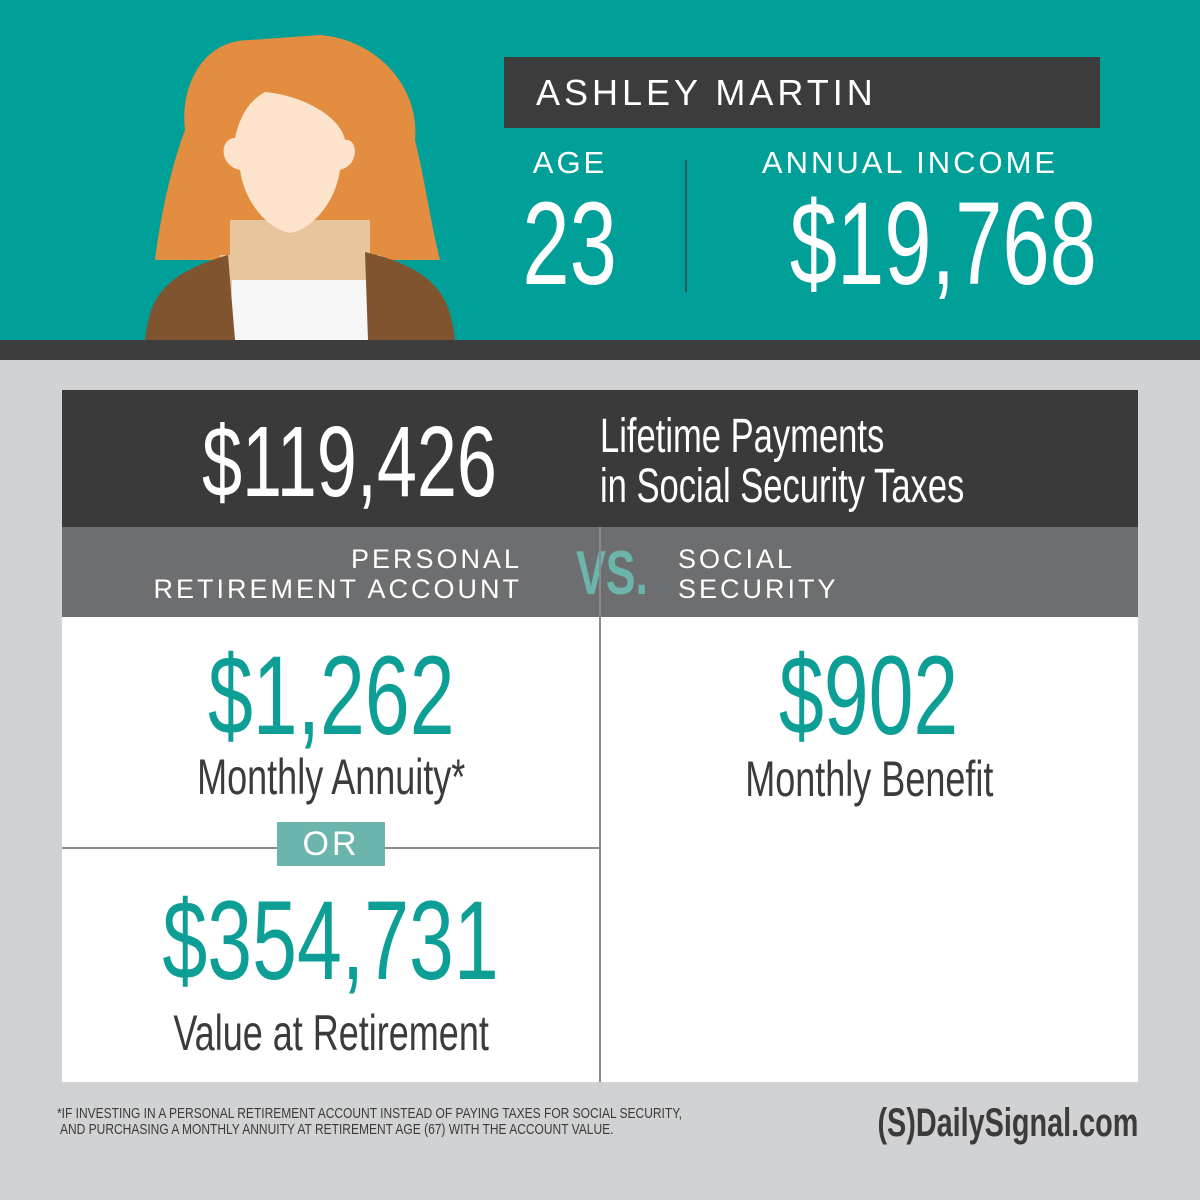 This screenshot has height=1200, width=1200. Describe the element at coordinates (869, 695) in the screenshot. I see `benefit-amount: $902` at that location.